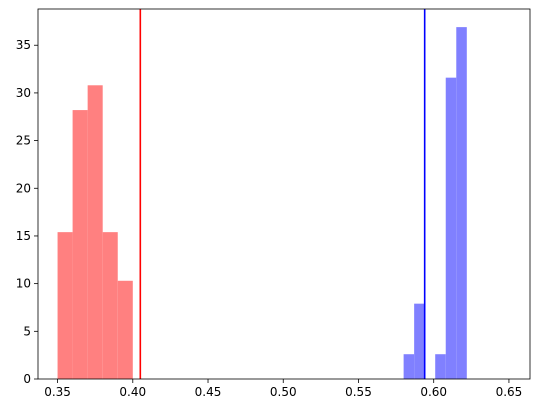  What do you see at coordinates (23, 93) in the screenshot?
I see `y-tick-label: 30` at bounding box center [23, 93].